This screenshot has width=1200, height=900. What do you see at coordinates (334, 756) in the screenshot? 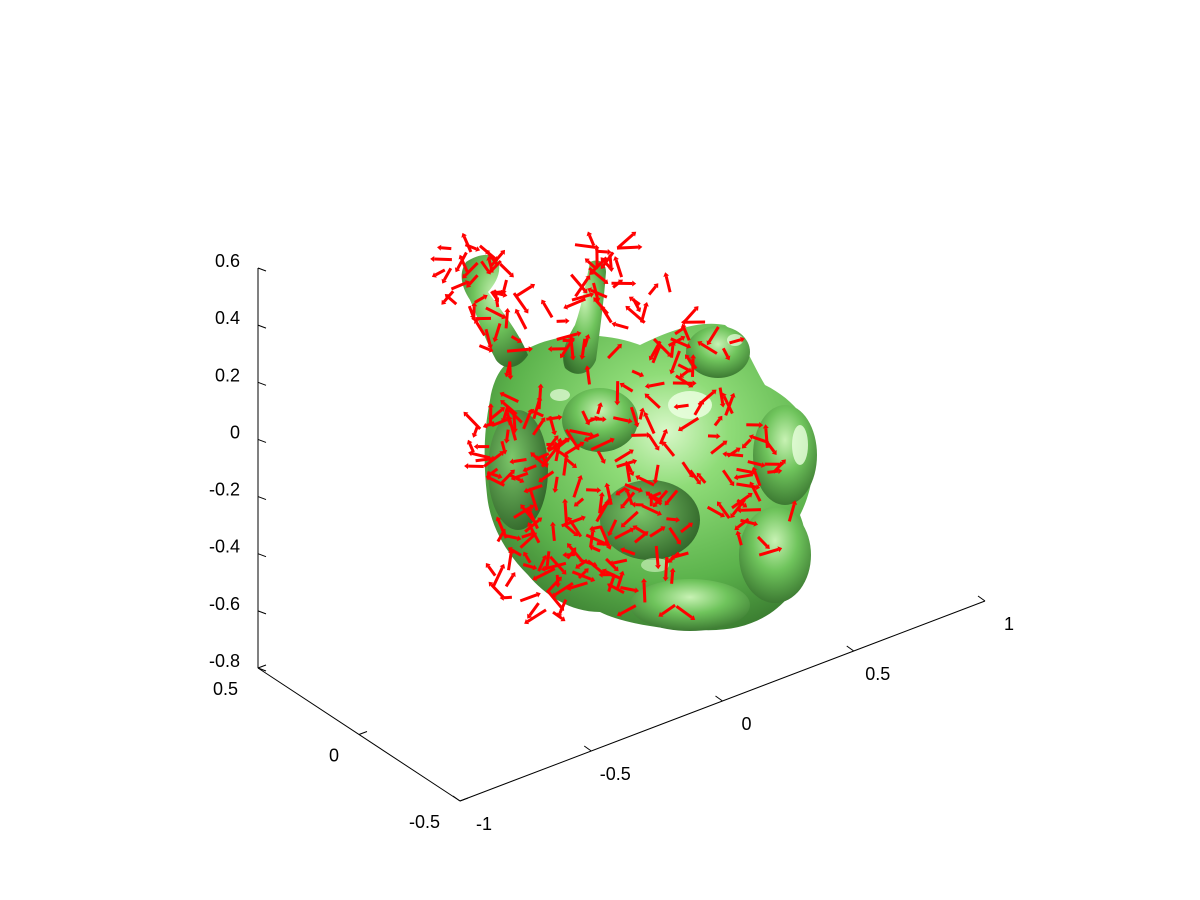
I see `y-tick-label: 0` at bounding box center [334, 756].